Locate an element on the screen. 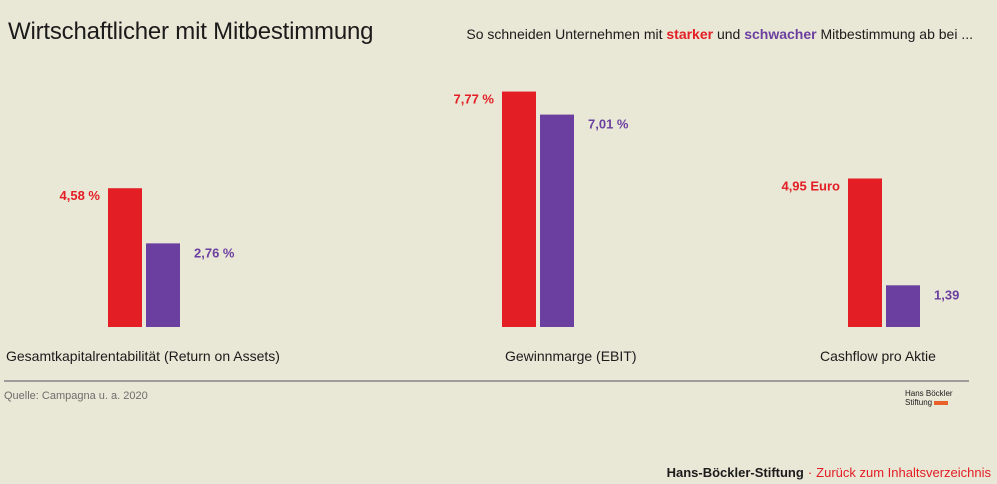 The width and height of the screenshot is (997, 484). logo-line-1: Hans Böckler is located at coordinates (929, 393).